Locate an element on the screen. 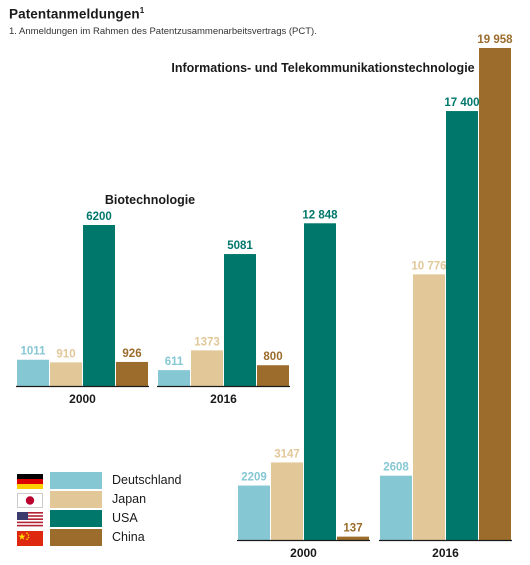  category-label-bio-2000: 2000 is located at coordinates (82, 399).